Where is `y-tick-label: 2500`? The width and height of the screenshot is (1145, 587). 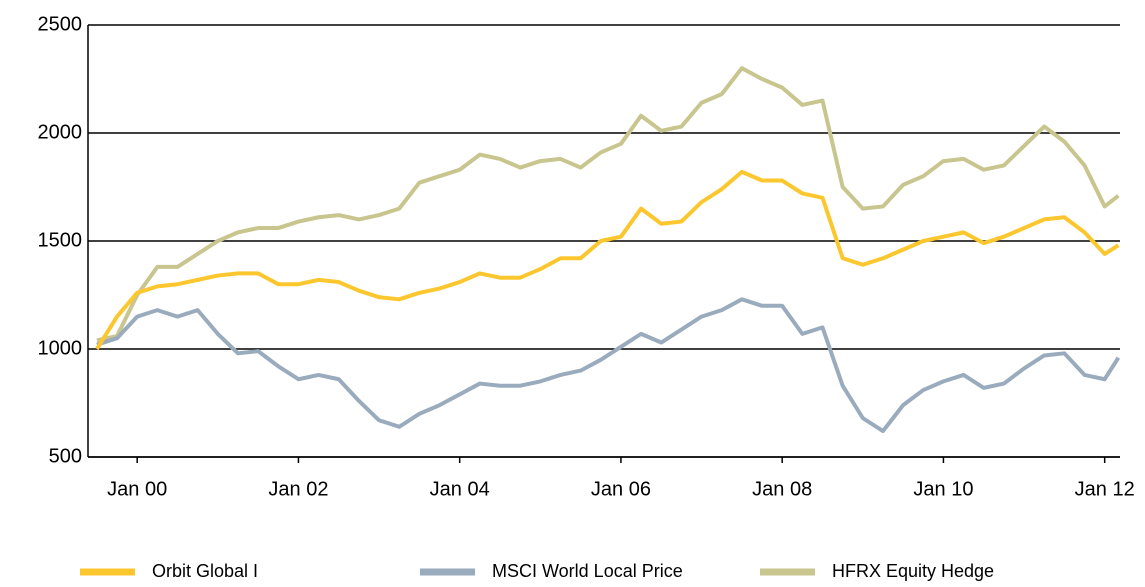
y-tick-label: 2500 is located at coordinates (60, 24).